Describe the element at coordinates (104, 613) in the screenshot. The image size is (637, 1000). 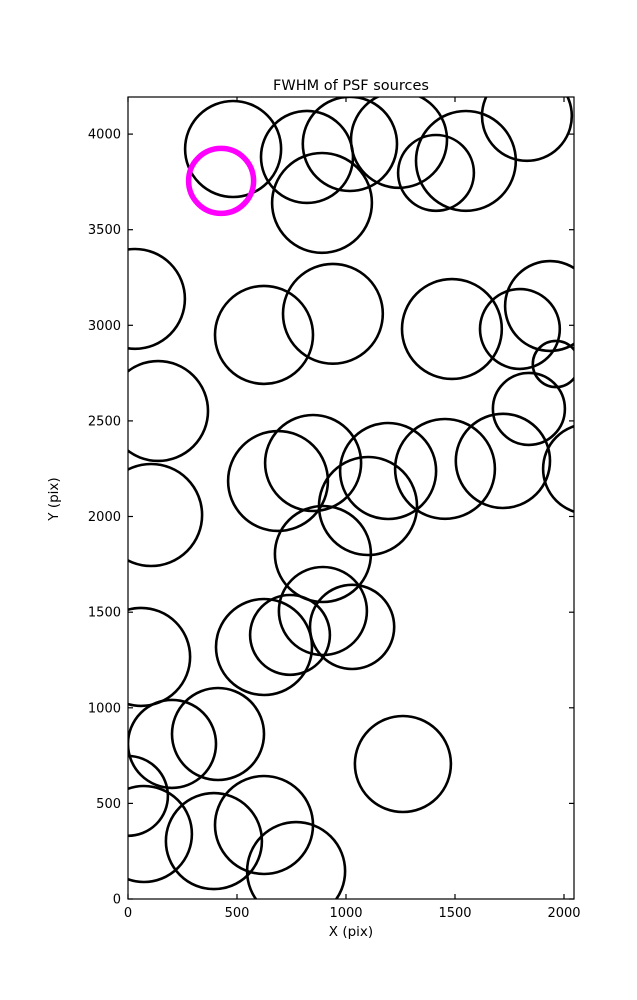
I see `y-tick-label: 1500` at that location.